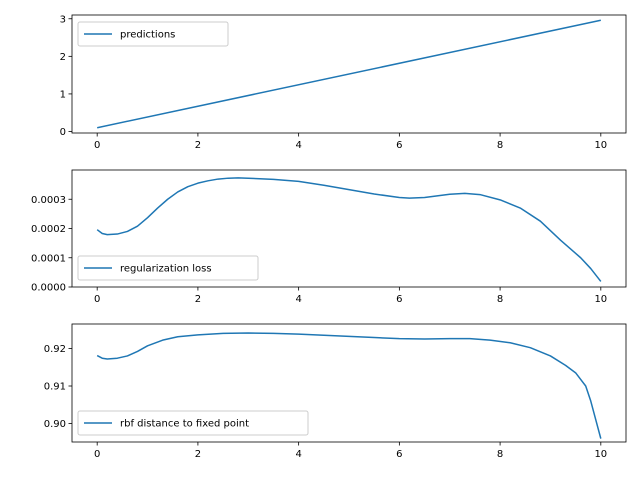 The image size is (640, 480). I want to click on legend-2: regularization loss, so click(168, 268).